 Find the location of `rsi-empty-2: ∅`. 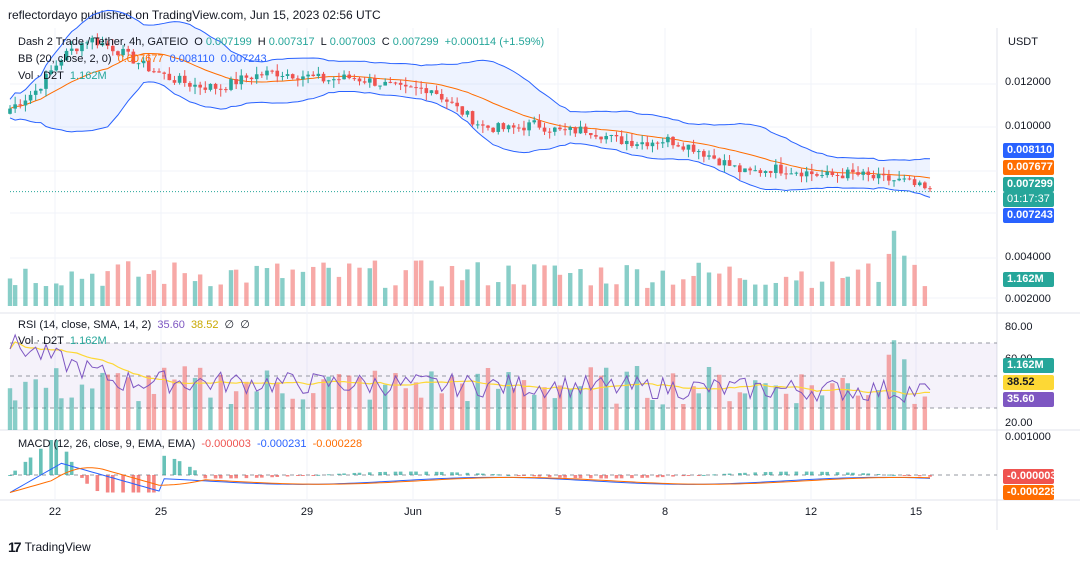

rsi-empty-2: ∅ is located at coordinates (245, 325).